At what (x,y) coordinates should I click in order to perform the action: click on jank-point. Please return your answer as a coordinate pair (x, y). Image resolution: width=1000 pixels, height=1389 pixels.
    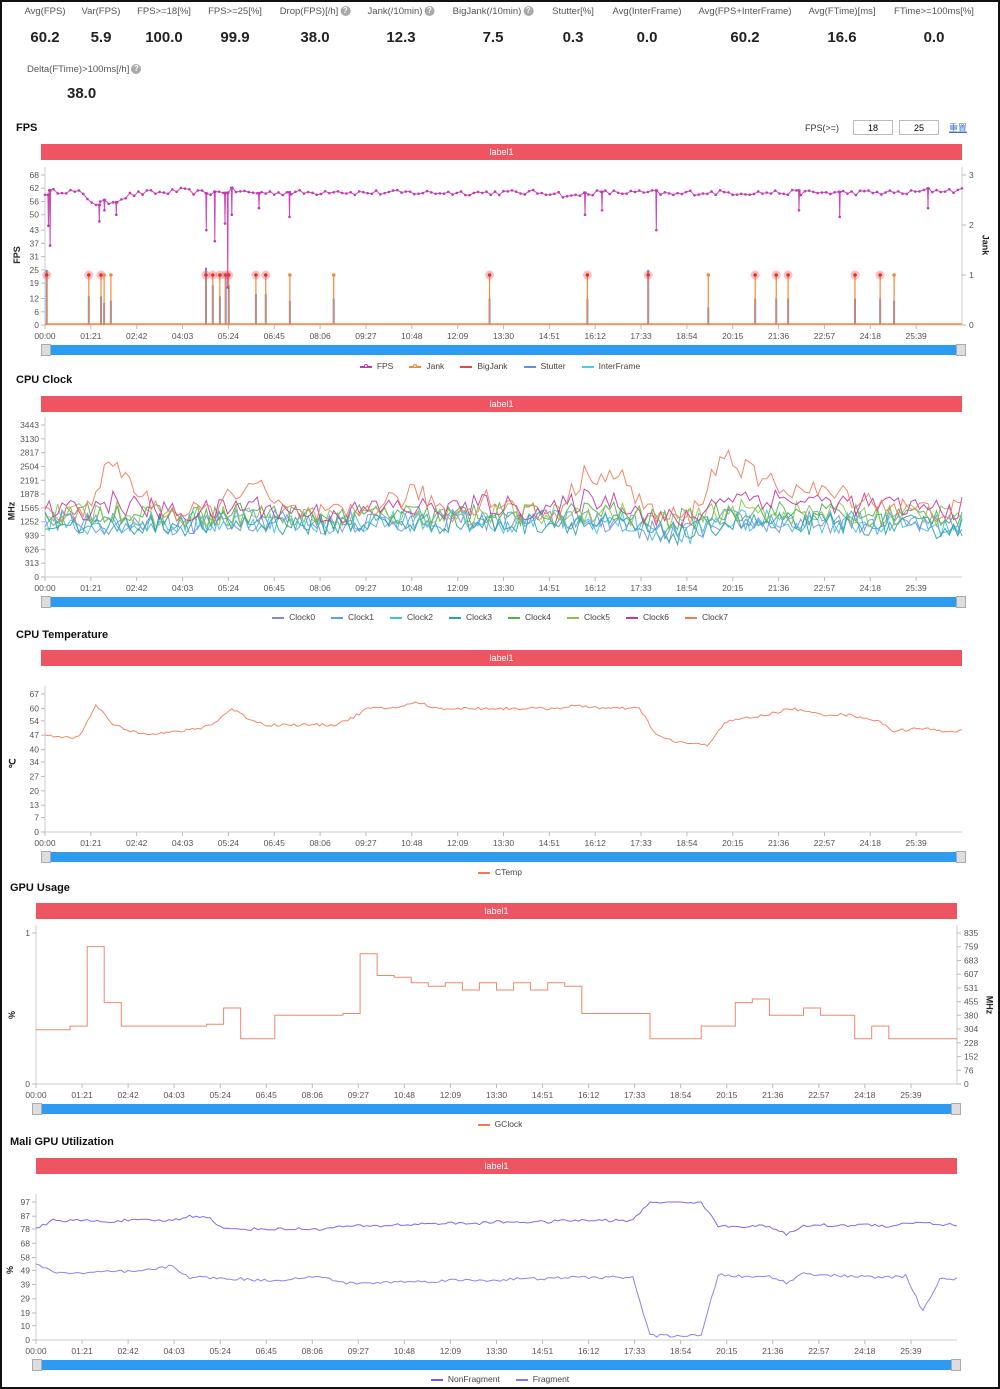
    Looking at the image, I should click on (111, 275).